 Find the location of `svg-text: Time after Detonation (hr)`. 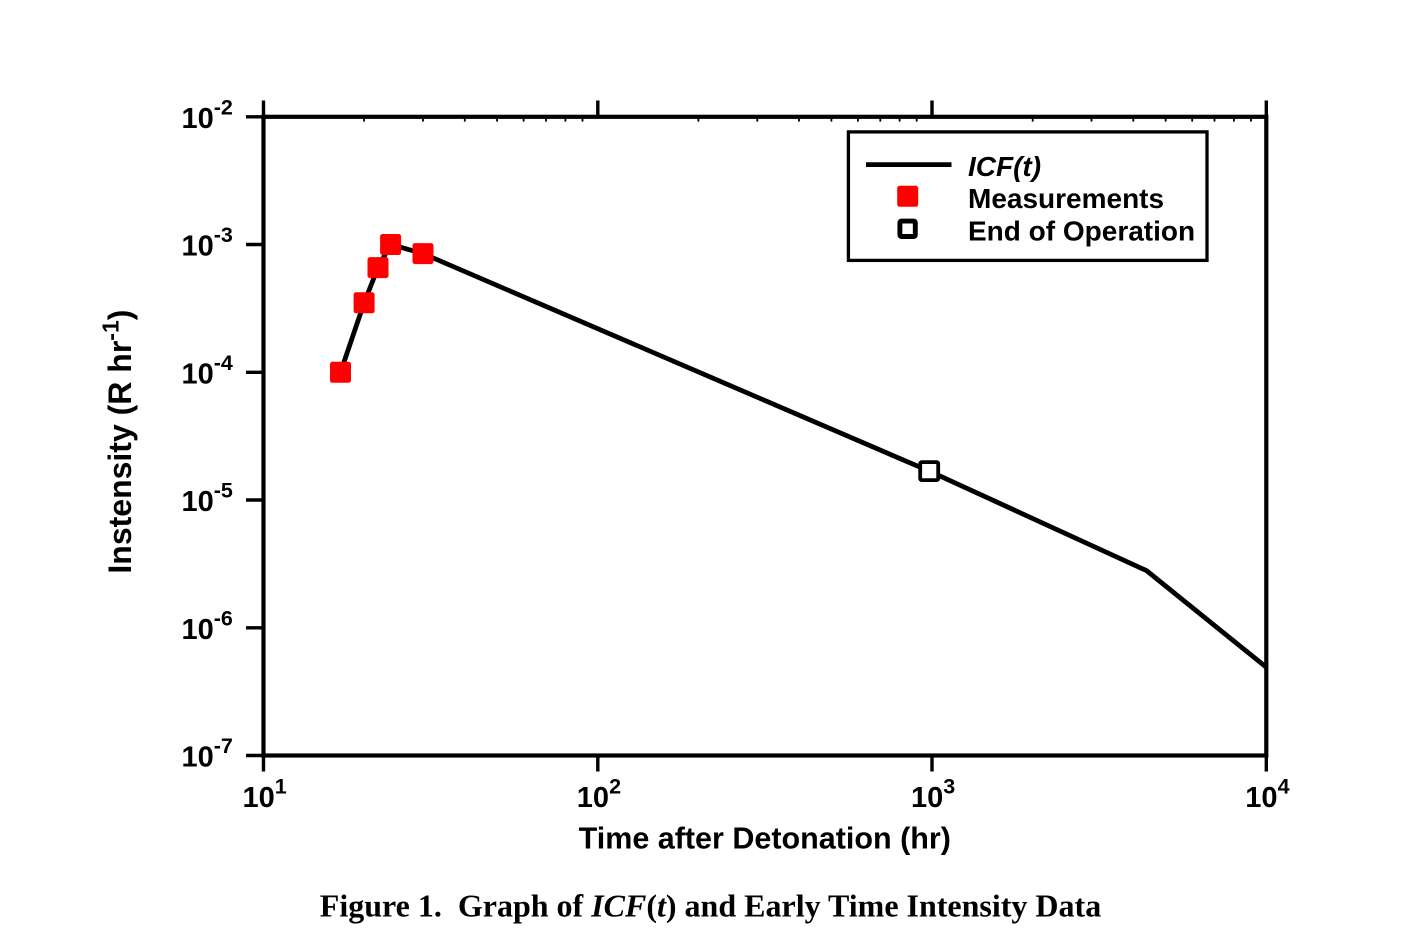

svg-text: Time after Detonation (hr) is located at coordinates (765, 839).